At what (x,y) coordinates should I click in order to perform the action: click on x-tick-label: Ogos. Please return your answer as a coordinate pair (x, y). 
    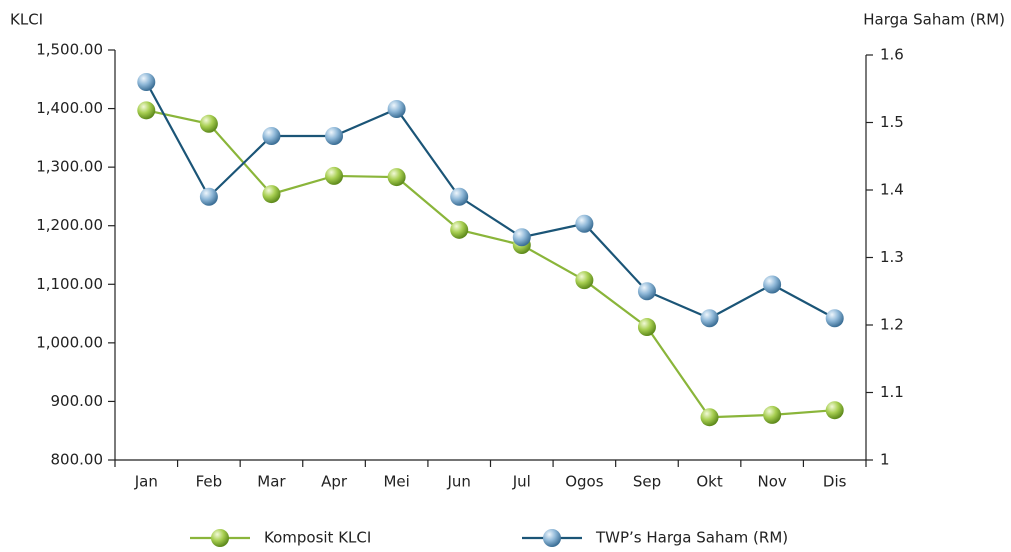
    Looking at the image, I should click on (584, 482).